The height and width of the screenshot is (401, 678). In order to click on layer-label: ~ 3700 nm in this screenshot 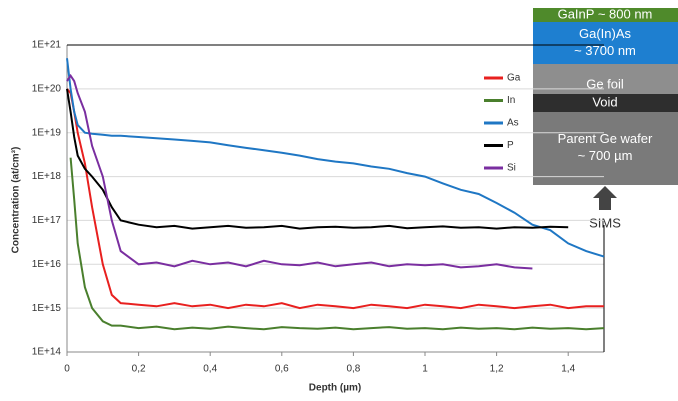, I will do `click(605, 50)`.